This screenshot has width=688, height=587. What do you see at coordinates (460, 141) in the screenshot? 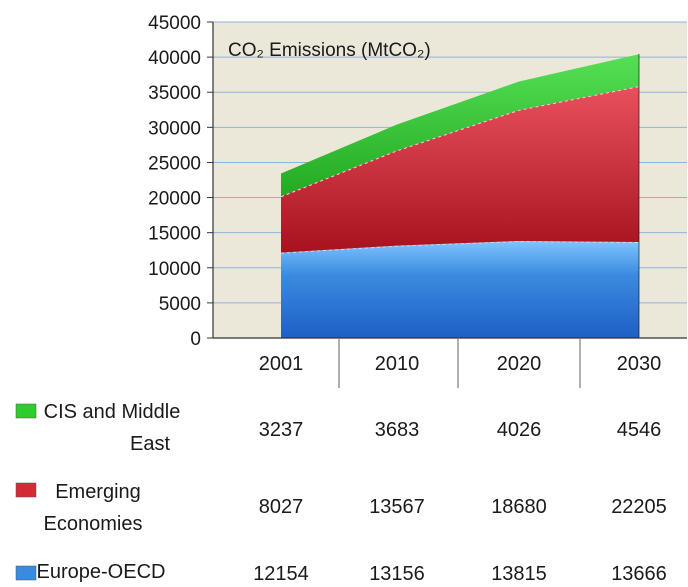
I see `area-seam-line` at bounding box center [460, 141].